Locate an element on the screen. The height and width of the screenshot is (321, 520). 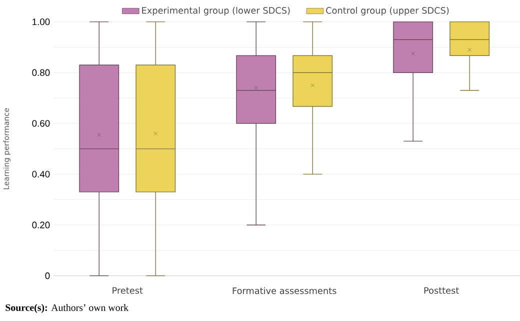
y-tick-label: 0.80 is located at coordinates (41, 72).